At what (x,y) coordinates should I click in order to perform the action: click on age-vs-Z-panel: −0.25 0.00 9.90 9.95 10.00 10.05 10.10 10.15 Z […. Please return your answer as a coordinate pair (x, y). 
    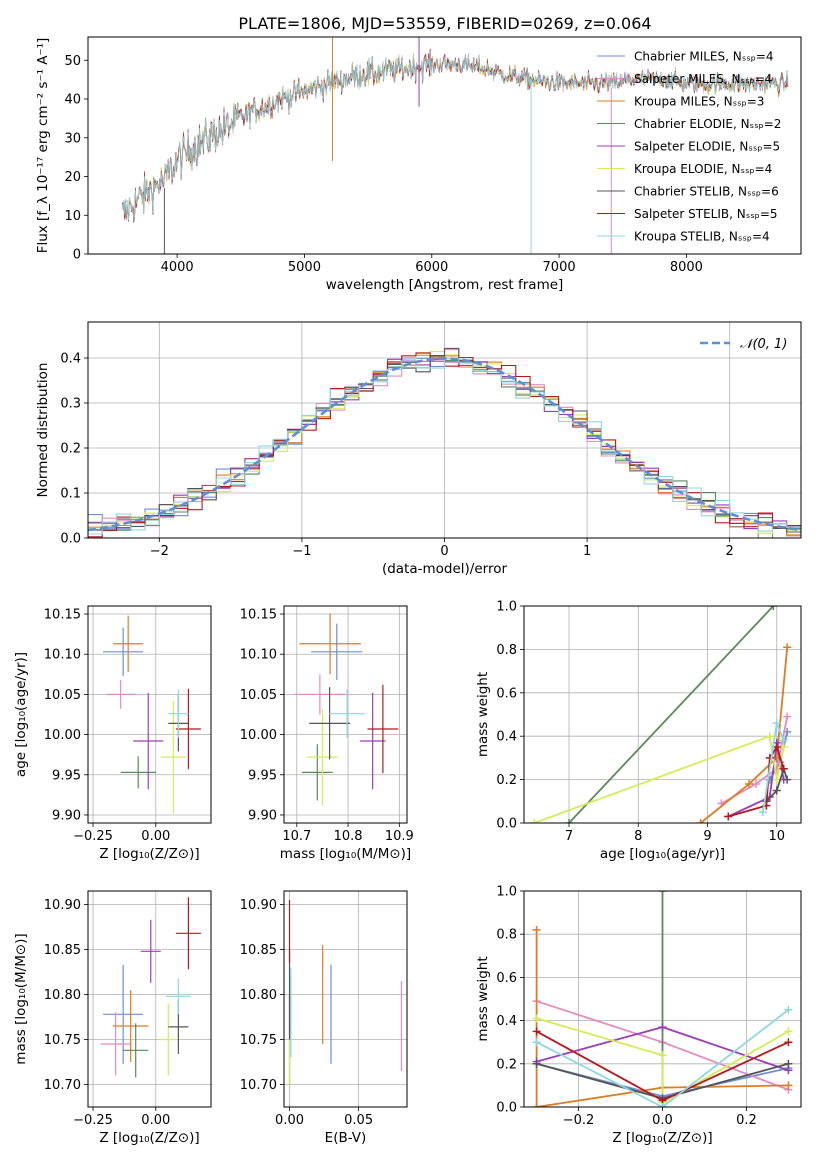
    Looking at the image, I should click on (112, 733).